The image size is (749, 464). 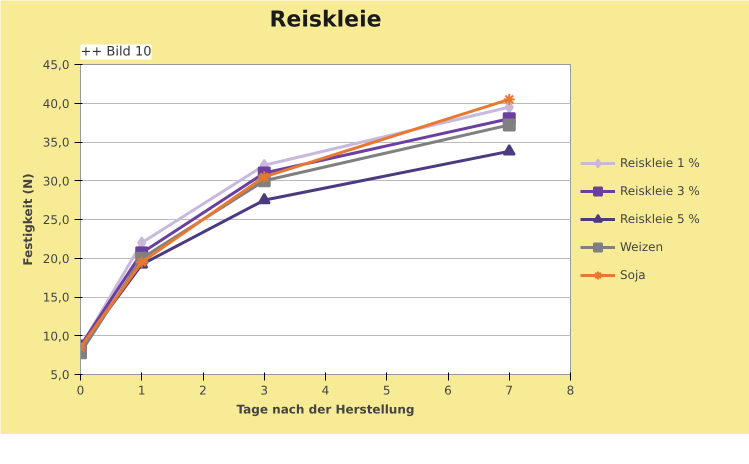 I want to click on x-tick-label: 3, so click(x=264, y=391).